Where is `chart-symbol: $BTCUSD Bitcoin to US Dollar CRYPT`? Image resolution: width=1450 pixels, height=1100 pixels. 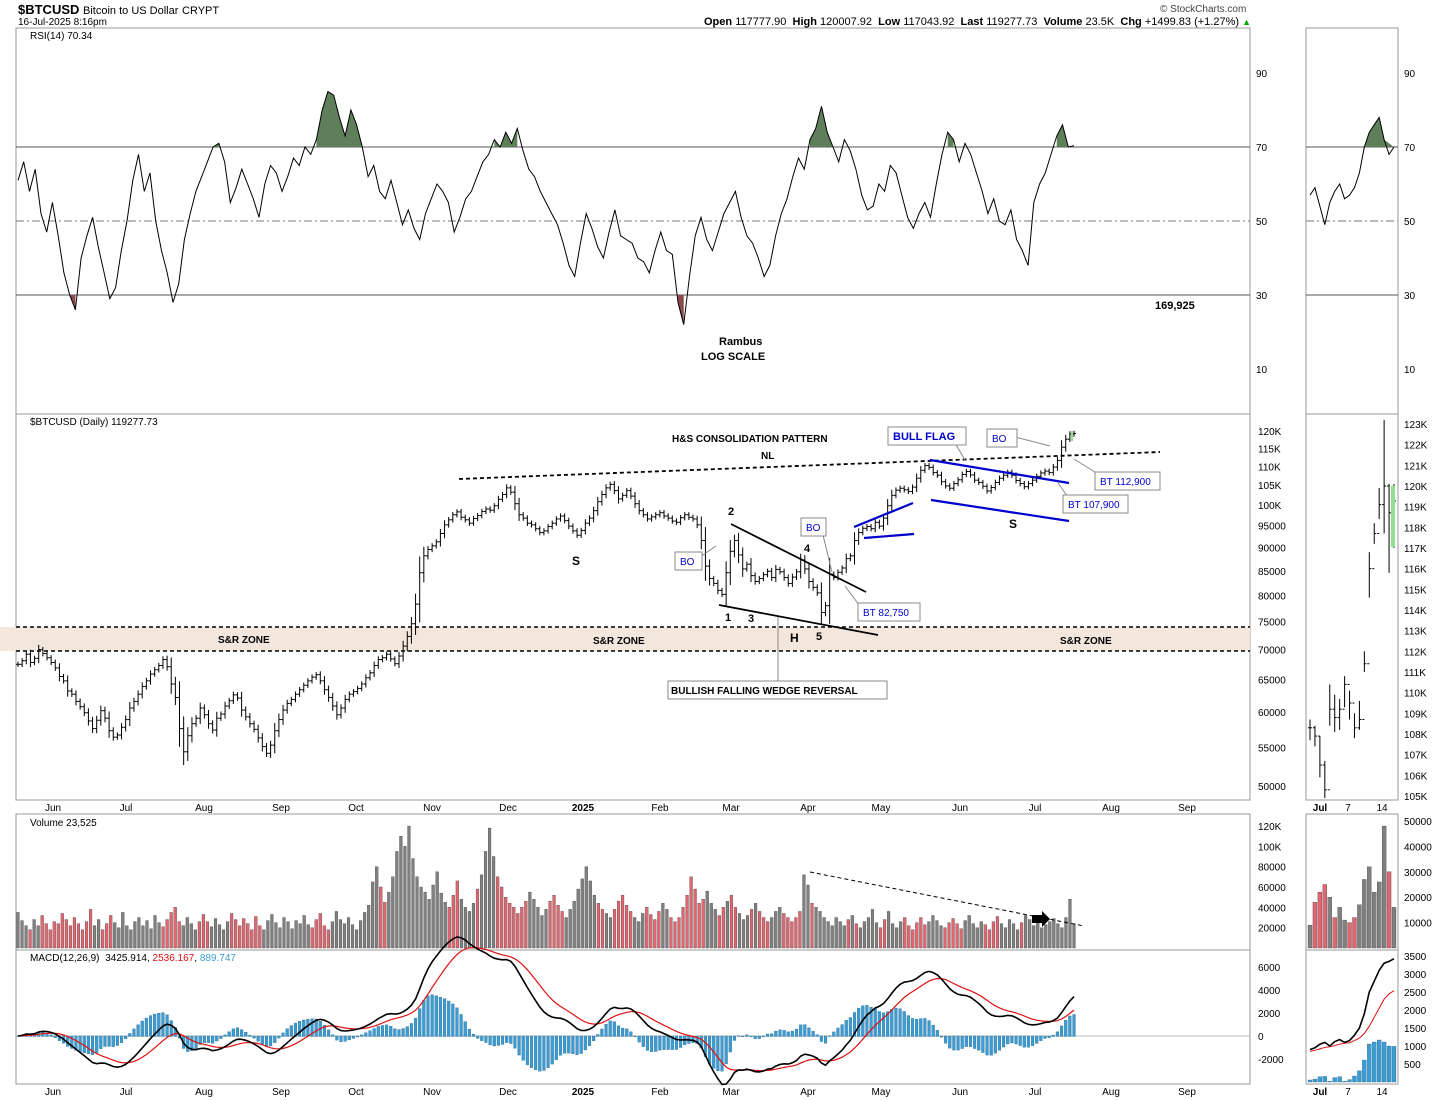
chart-symbol: $BTCUSD Bitcoin to US Dollar CRYPT is located at coordinates (118, 9).